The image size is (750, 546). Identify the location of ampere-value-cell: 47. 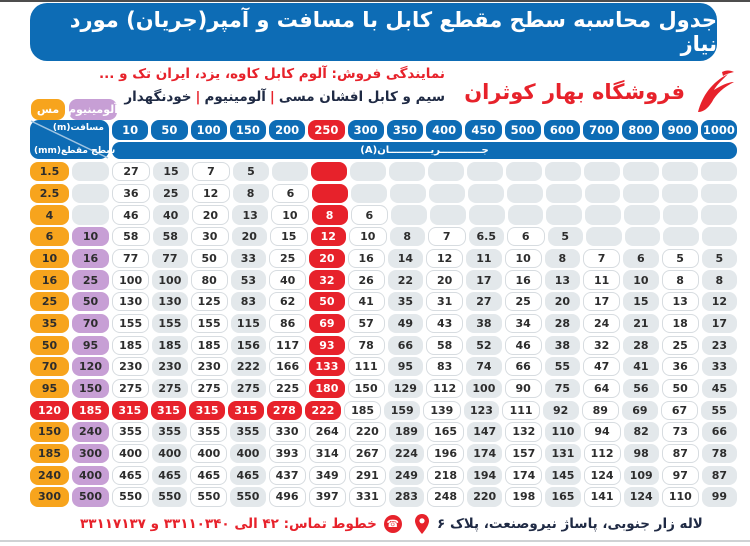
(602, 367).